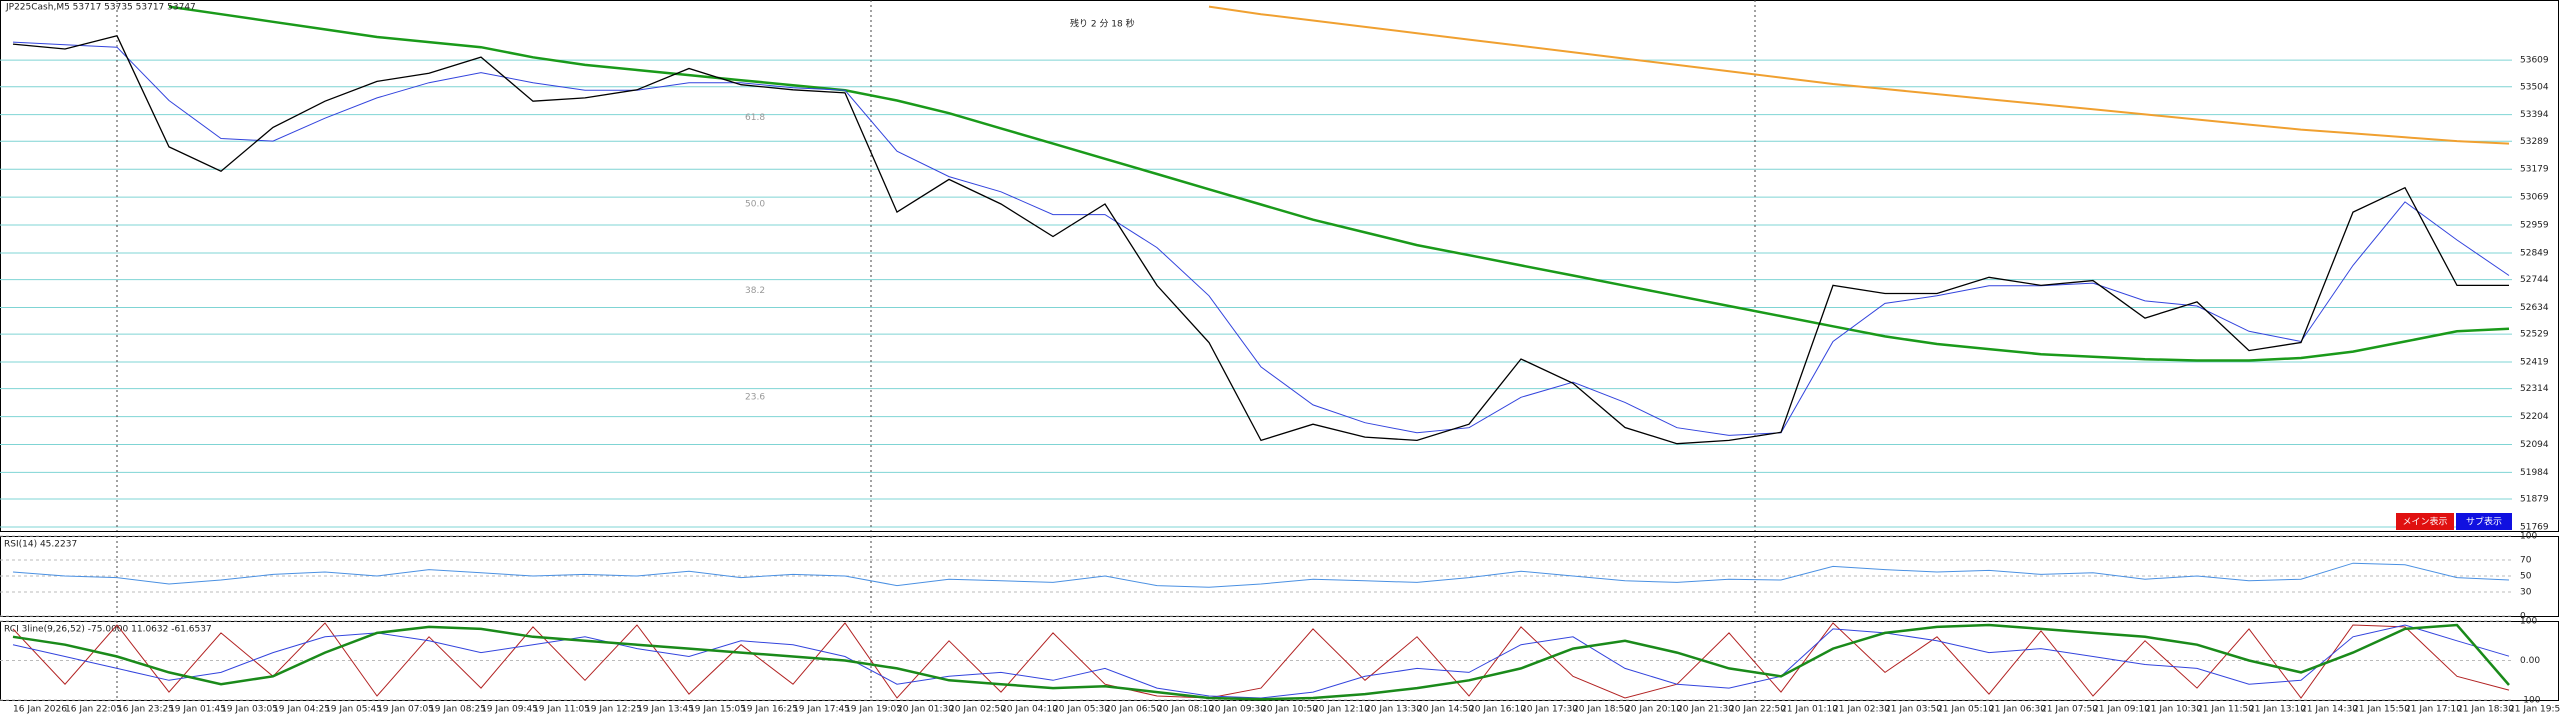  I want to click on x-tick-label: 20 Jan 06:50, so click(1133, 710).